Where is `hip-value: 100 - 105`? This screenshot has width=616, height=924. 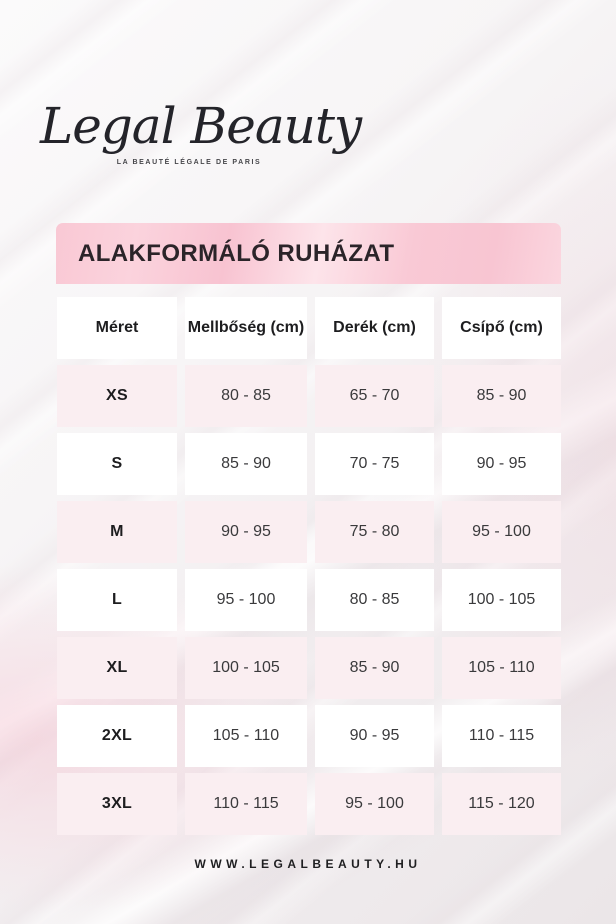 hip-value: 100 - 105 is located at coordinates (501, 600).